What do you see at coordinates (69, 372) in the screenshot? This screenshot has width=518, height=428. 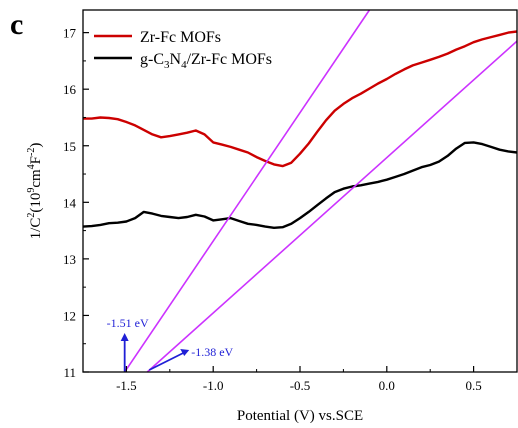 I see `y-tick-label: 11` at bounding box center [69, 372].